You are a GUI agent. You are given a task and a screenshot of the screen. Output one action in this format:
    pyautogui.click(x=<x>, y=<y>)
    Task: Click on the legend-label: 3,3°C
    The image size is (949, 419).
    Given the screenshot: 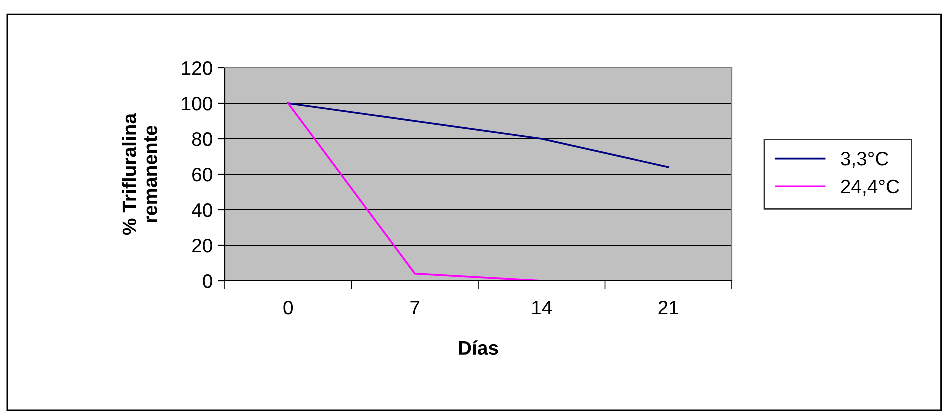 What is the action you would take?
    pyautogui.click(x=864, y=160)
    